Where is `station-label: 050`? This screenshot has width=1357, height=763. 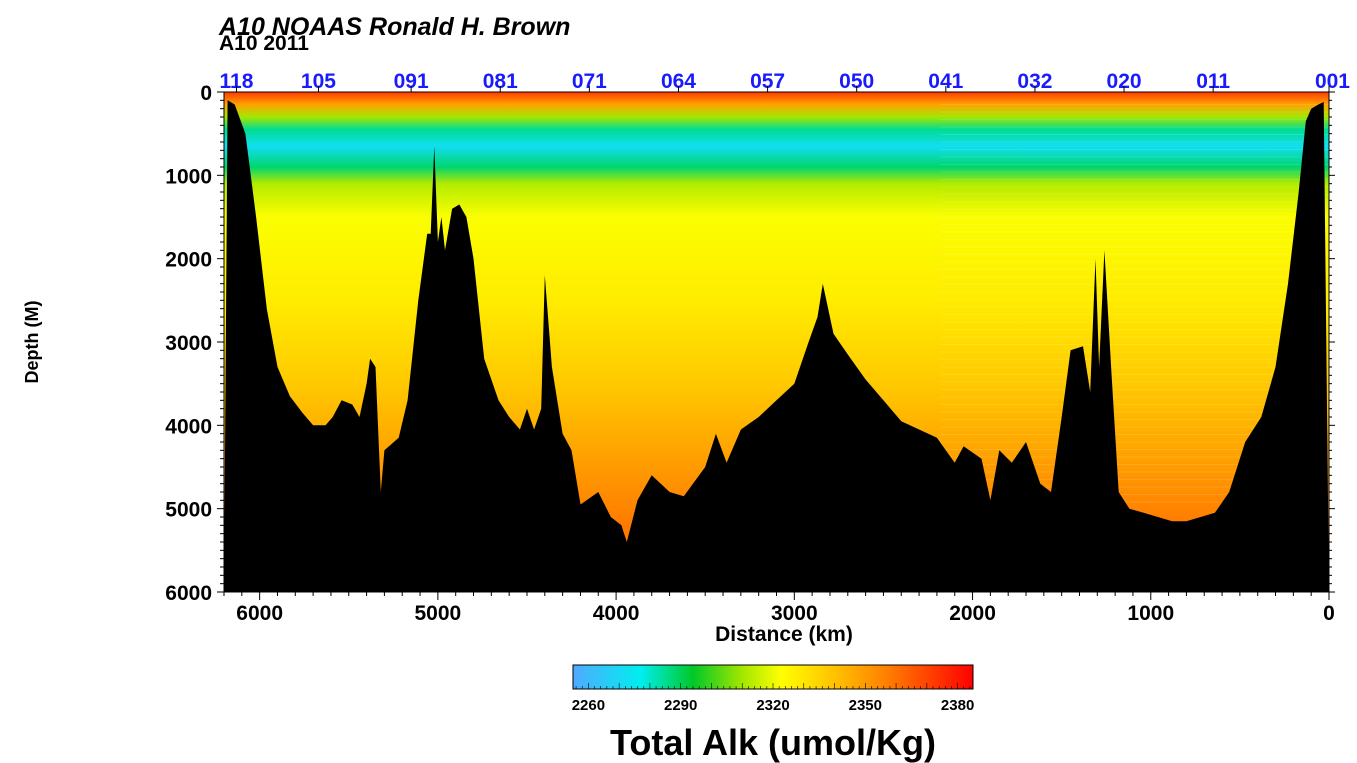
station-label: 050 is located at coordinates (856, 81).